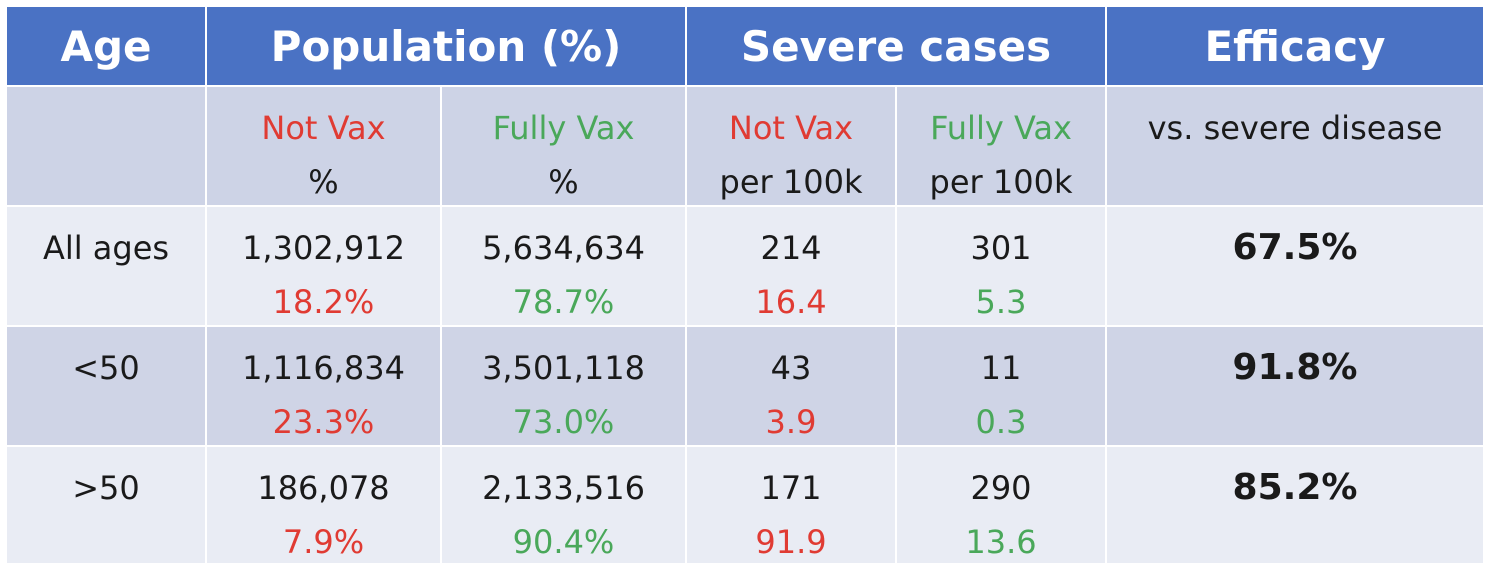 This screenshot has width=1494, height=580. I want to click on efficacy-note: vs. severe disease, so click(1295, 128).